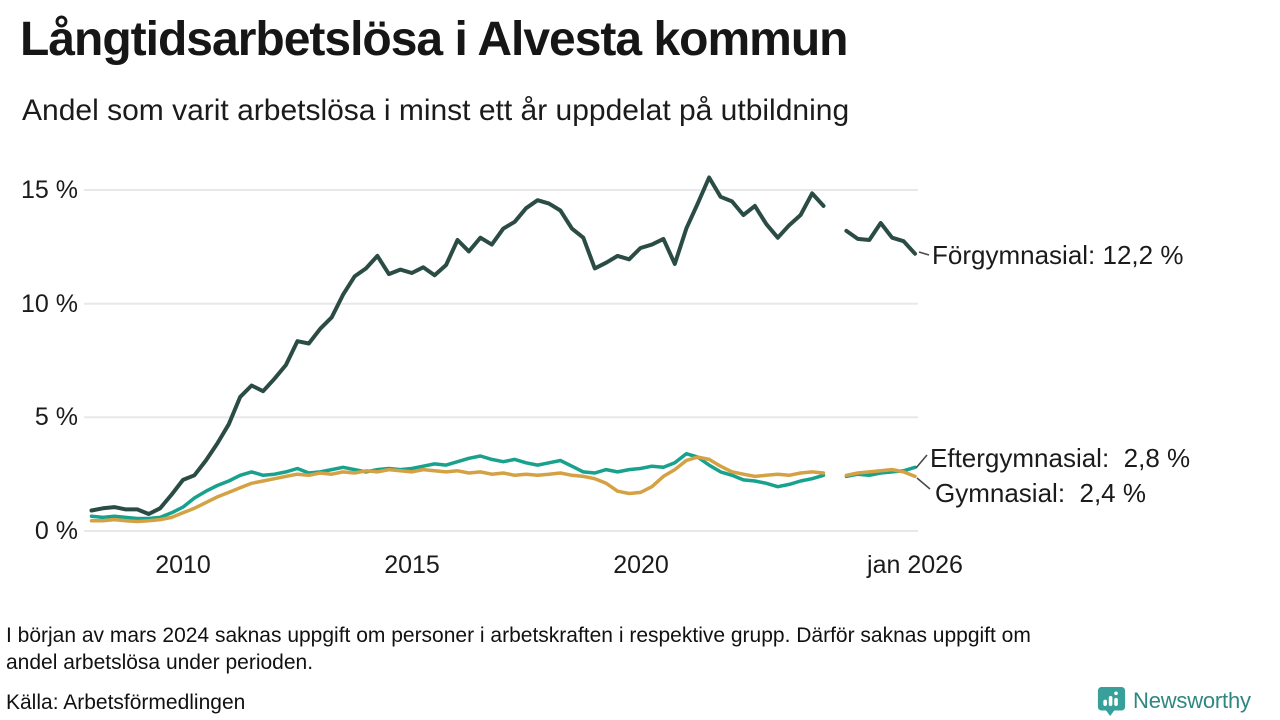 This screenshot has width=1280, height=720. What do you see at coordinates (921, 461) in the screenshot?
I see `leader-line-eftergymnasial` at bounding box center [921, 461].